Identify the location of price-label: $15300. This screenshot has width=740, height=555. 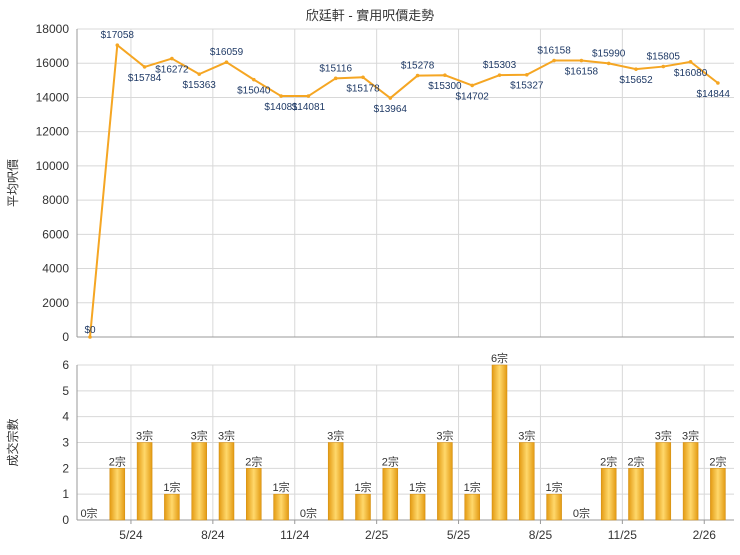
(445, 86).